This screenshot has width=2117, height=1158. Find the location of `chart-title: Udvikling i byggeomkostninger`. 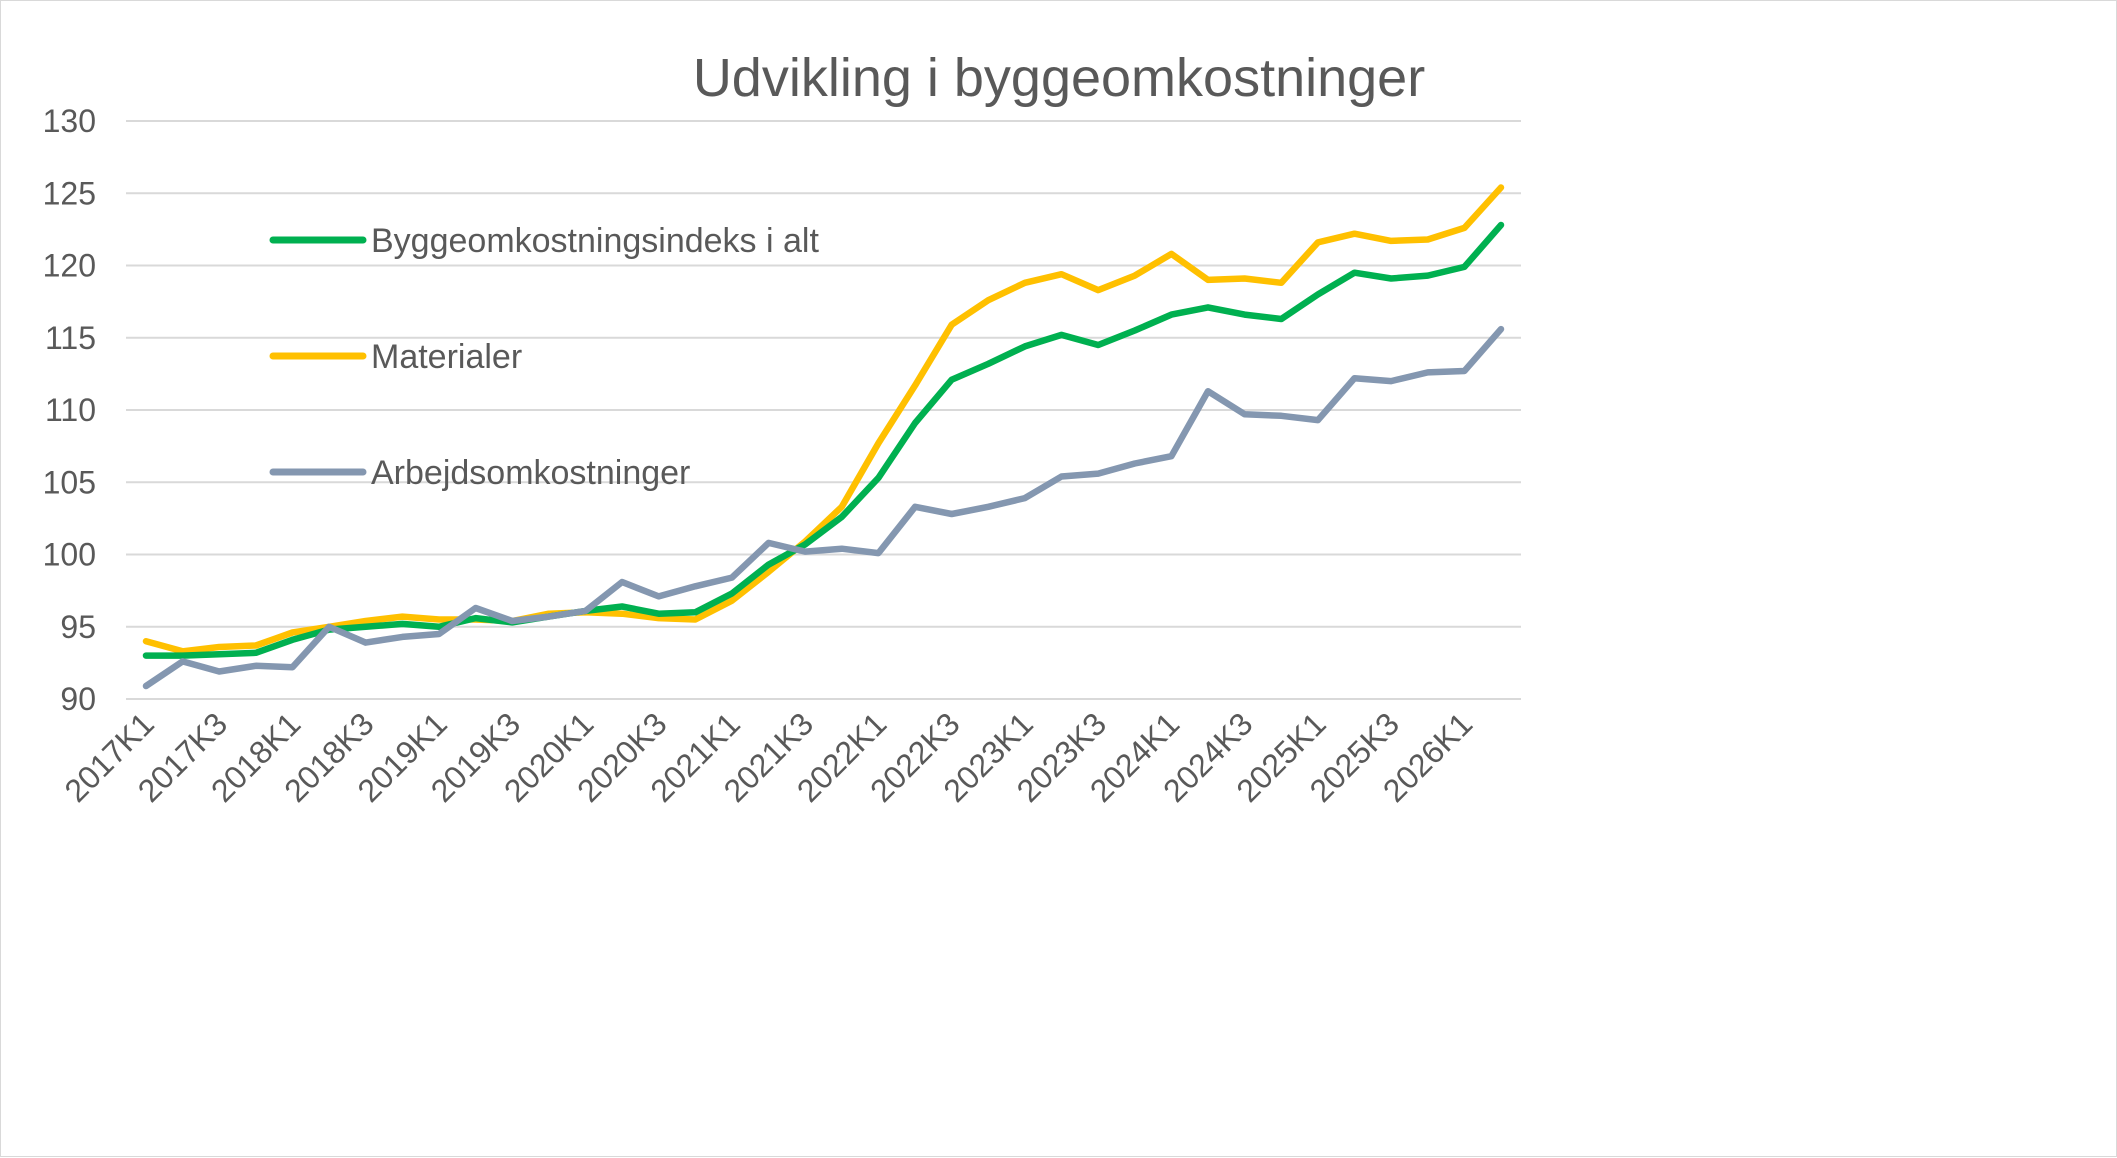

chart-title: Udvikling i byggeomkostninger is located at coordinates (1059, 78).